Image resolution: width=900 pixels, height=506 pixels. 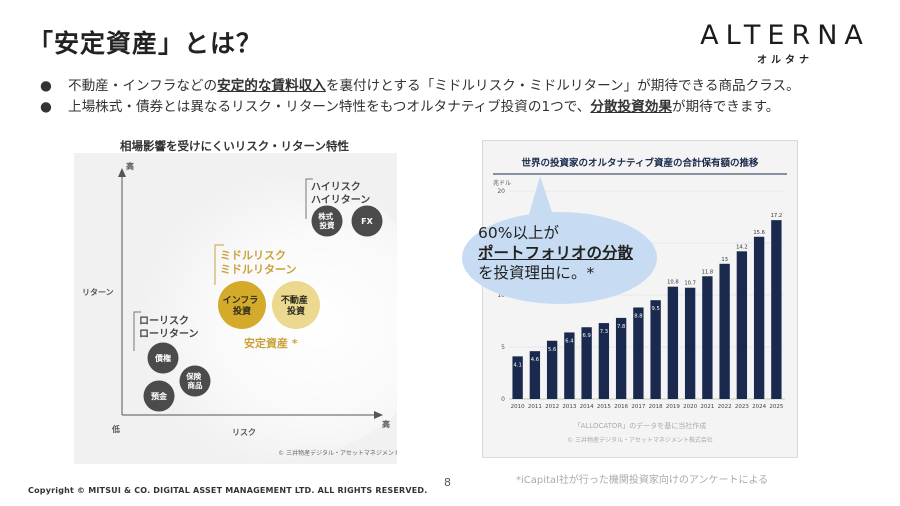 I want to click on y-tick-label: 10, so click(x=501, y=295).